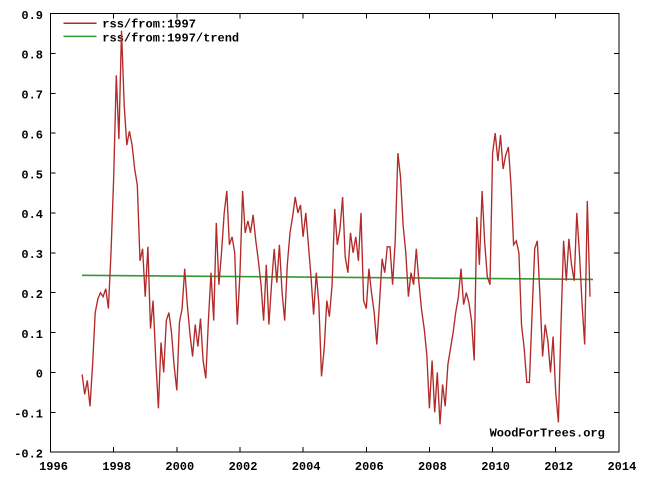 The image size is (654, 487). What do you see at coordinates (149, 25) in the screenshot?
I see `svg-text: rss/from:1997` at bounding box center [149, 25].